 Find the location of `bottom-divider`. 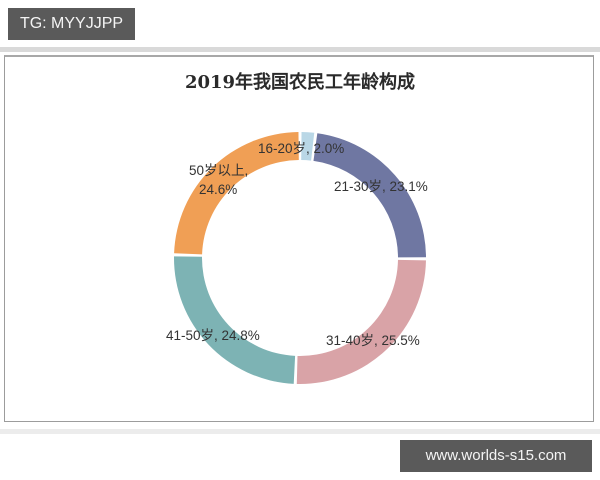

bottom-divider is located at coordinates (300, 431).